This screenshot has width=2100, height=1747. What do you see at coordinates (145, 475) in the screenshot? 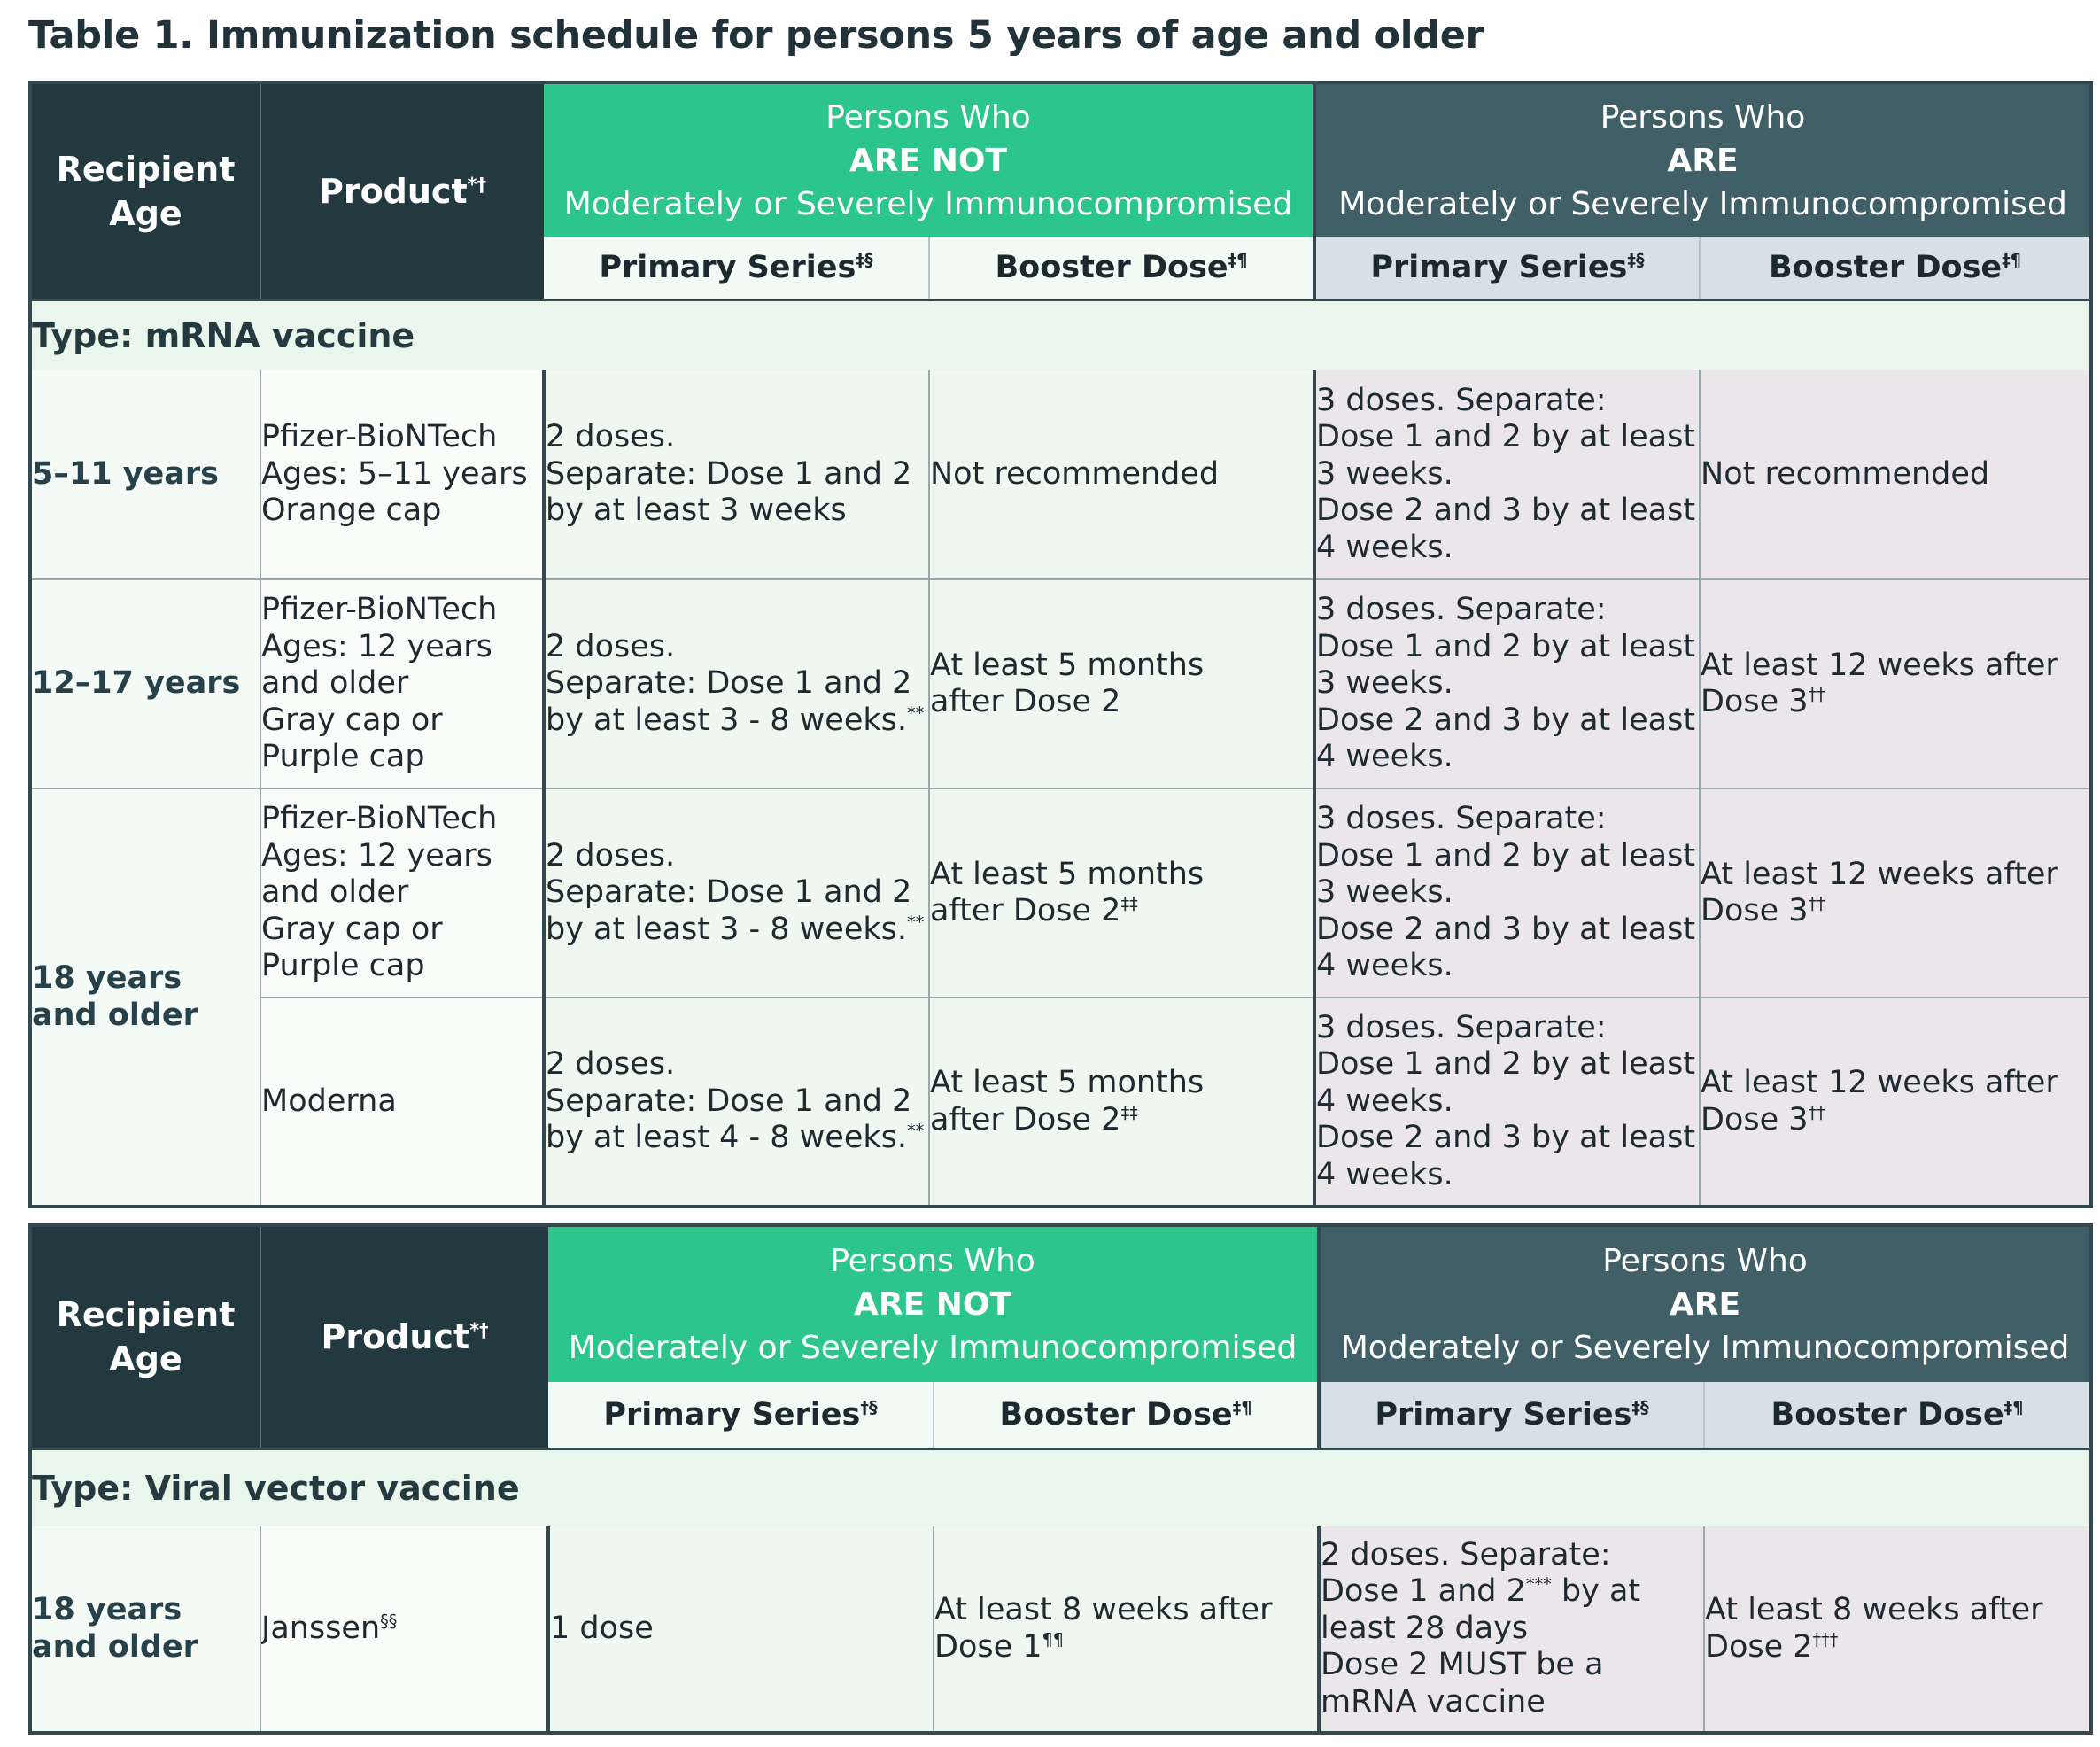
I see `age-cell: 5–11 years` at bounding box center [145, 475].